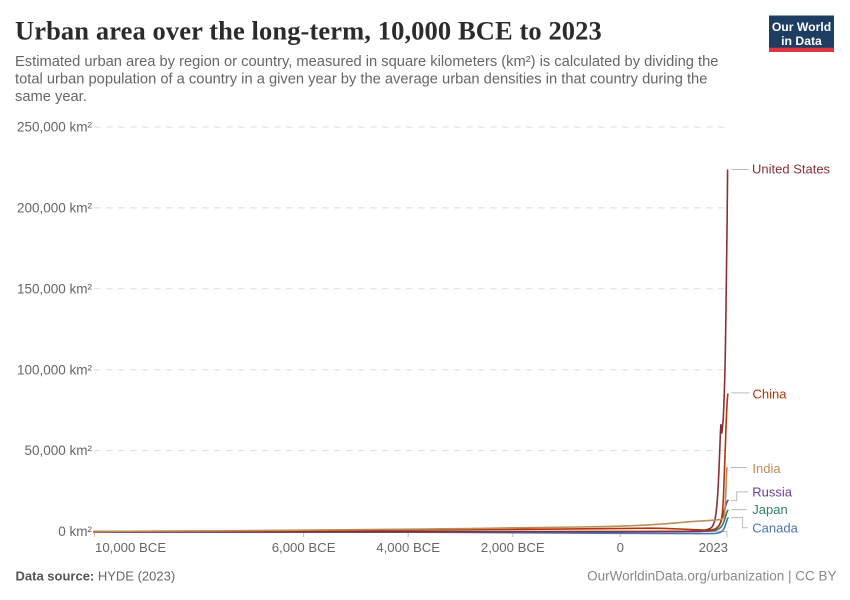 The width and height of the screenshot is (850, 600). What do you see at coordinates (75, 531) in the screenshot?
I see `svg-text: 0 km²` at bounding box center [75, 531].